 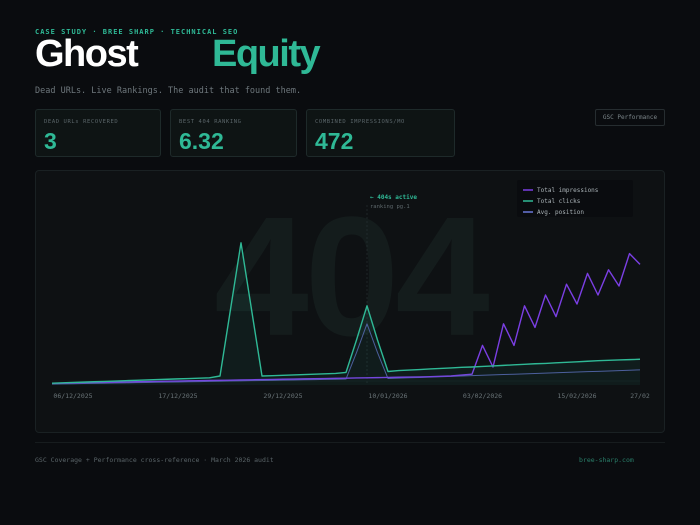 What do you see at coordinates (266, 54) in the screenshot?
I see `title-accent: Equity` at bounding box center [266, 54].